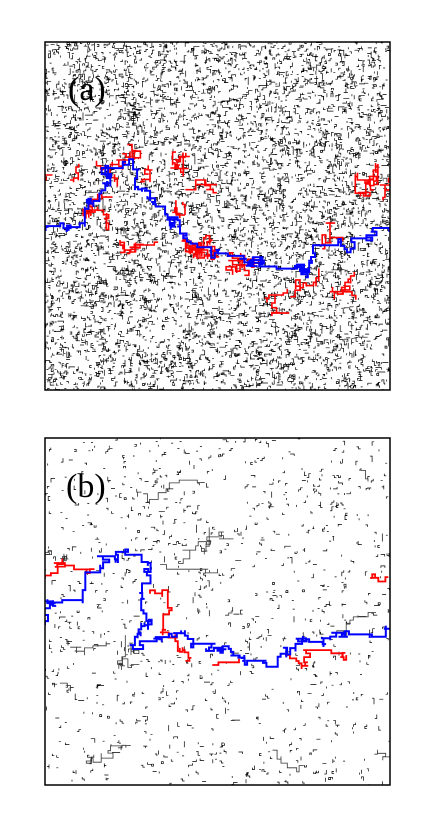 This screenshot has width=436, height=831. I want to click on panel-label: (b), so click(86, 486).